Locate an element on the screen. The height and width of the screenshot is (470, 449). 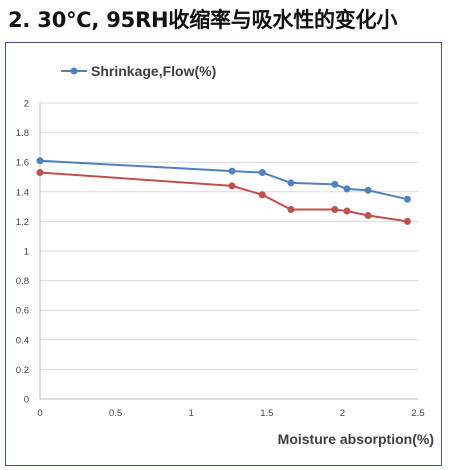
y-tick-labels: 0 0.2 0.4 0.6 0.8 1 1.2 1.4 1.6 1.8 2 is located at coordinates (22, 252).